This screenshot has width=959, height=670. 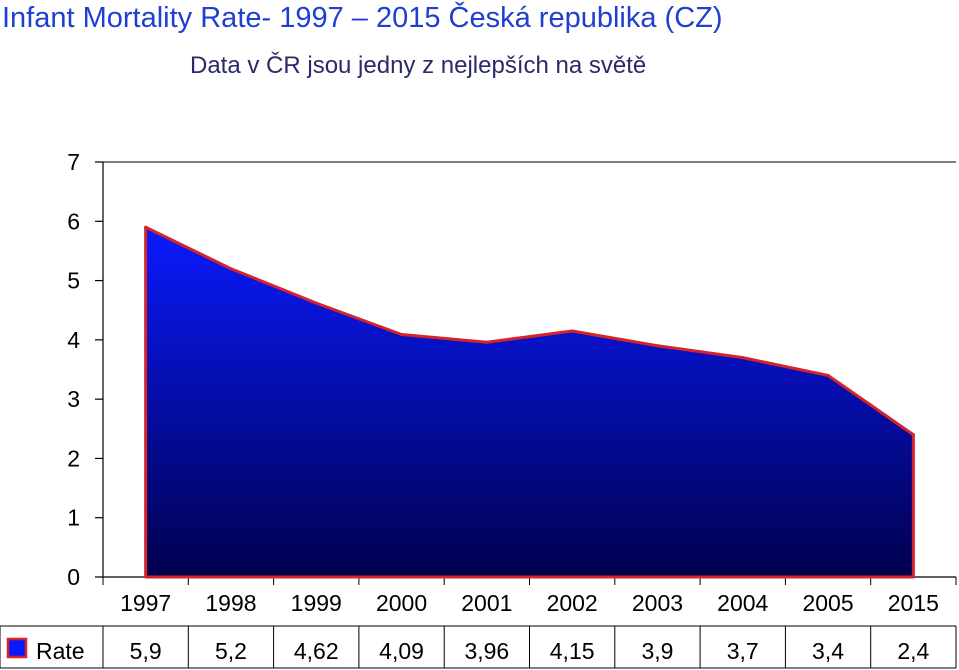 What do you see at coordinates (316, 651) in the screenshot?
I see `rate-value-label: 4,62` at bounding box center [316, 651].